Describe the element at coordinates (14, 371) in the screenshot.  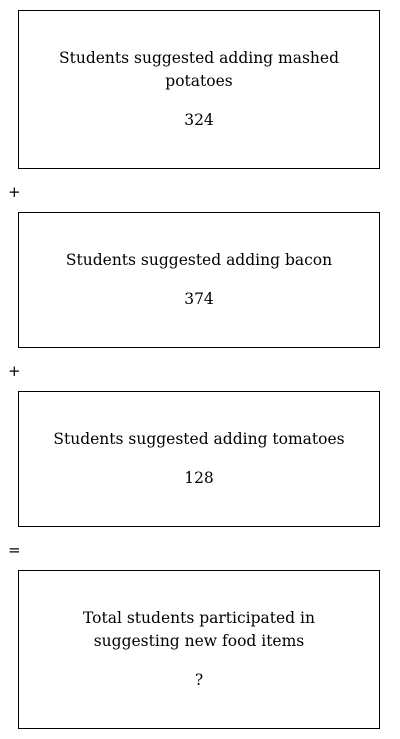
I see `plus-operator-2: +` at that location.